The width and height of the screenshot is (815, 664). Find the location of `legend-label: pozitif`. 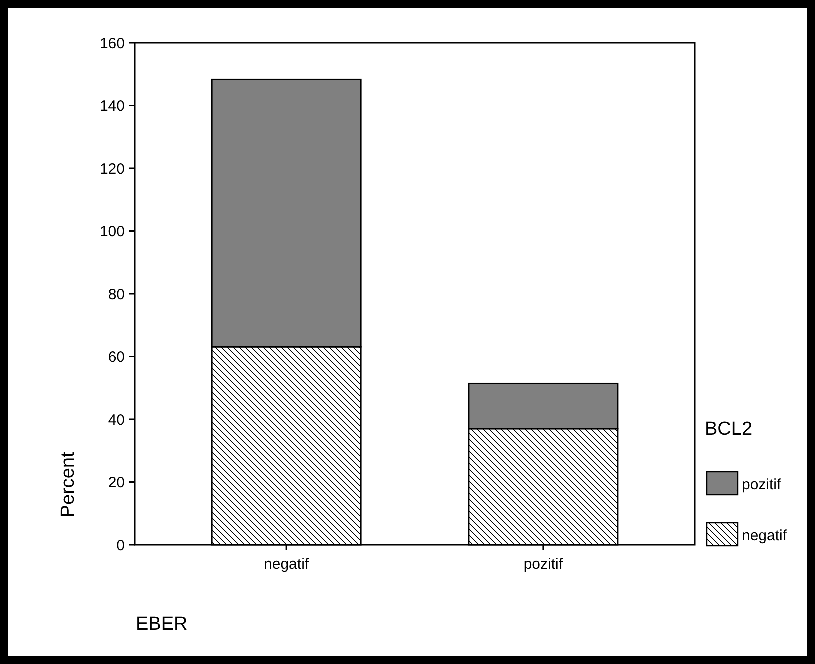

legend-label: pozitif is located at coordinates (762, 485).